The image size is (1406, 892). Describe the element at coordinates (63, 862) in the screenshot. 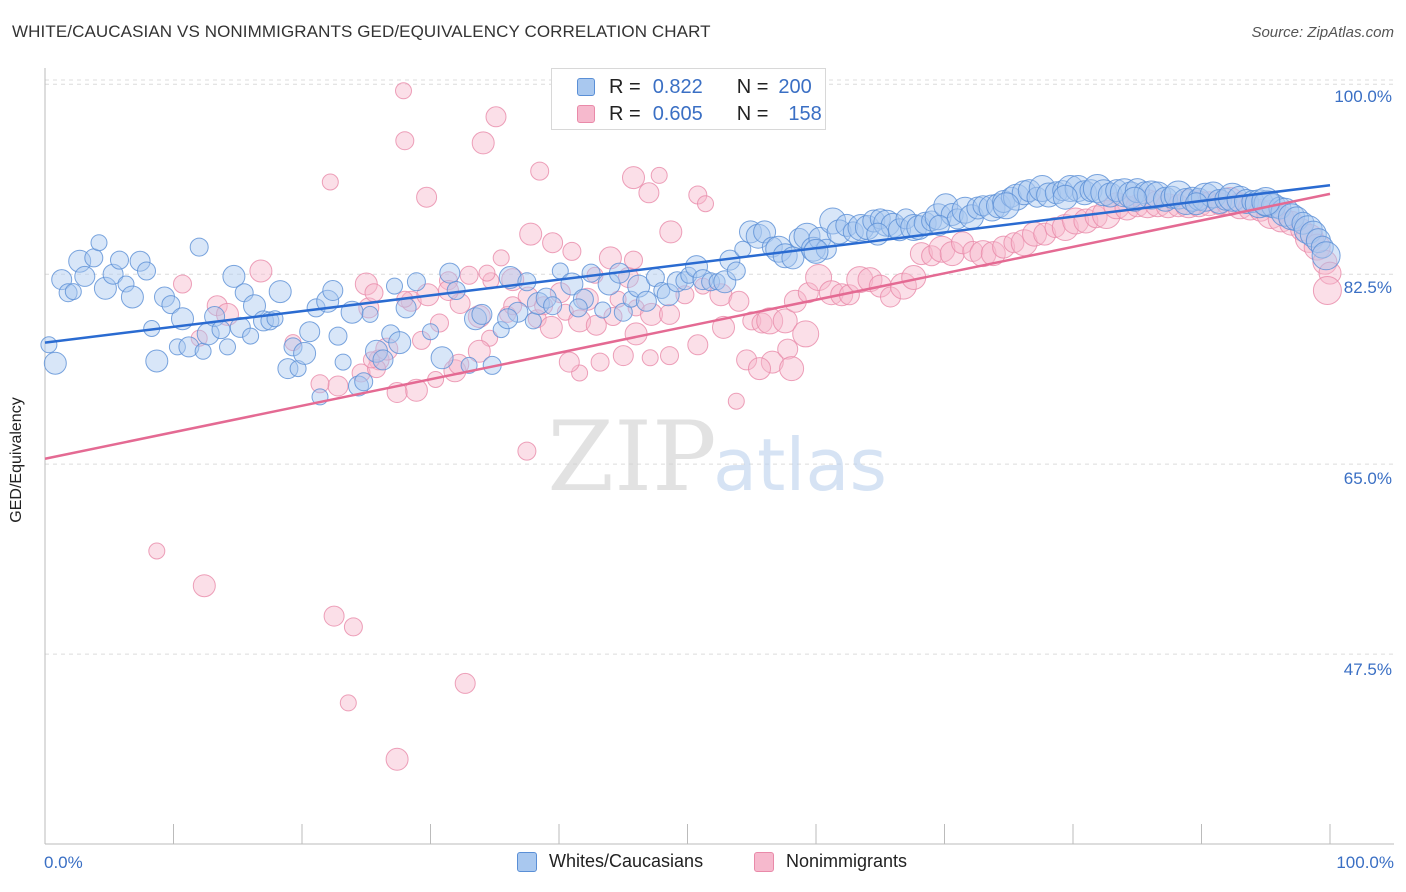

I see `x-tick-label-min: 0.0%` at that location.